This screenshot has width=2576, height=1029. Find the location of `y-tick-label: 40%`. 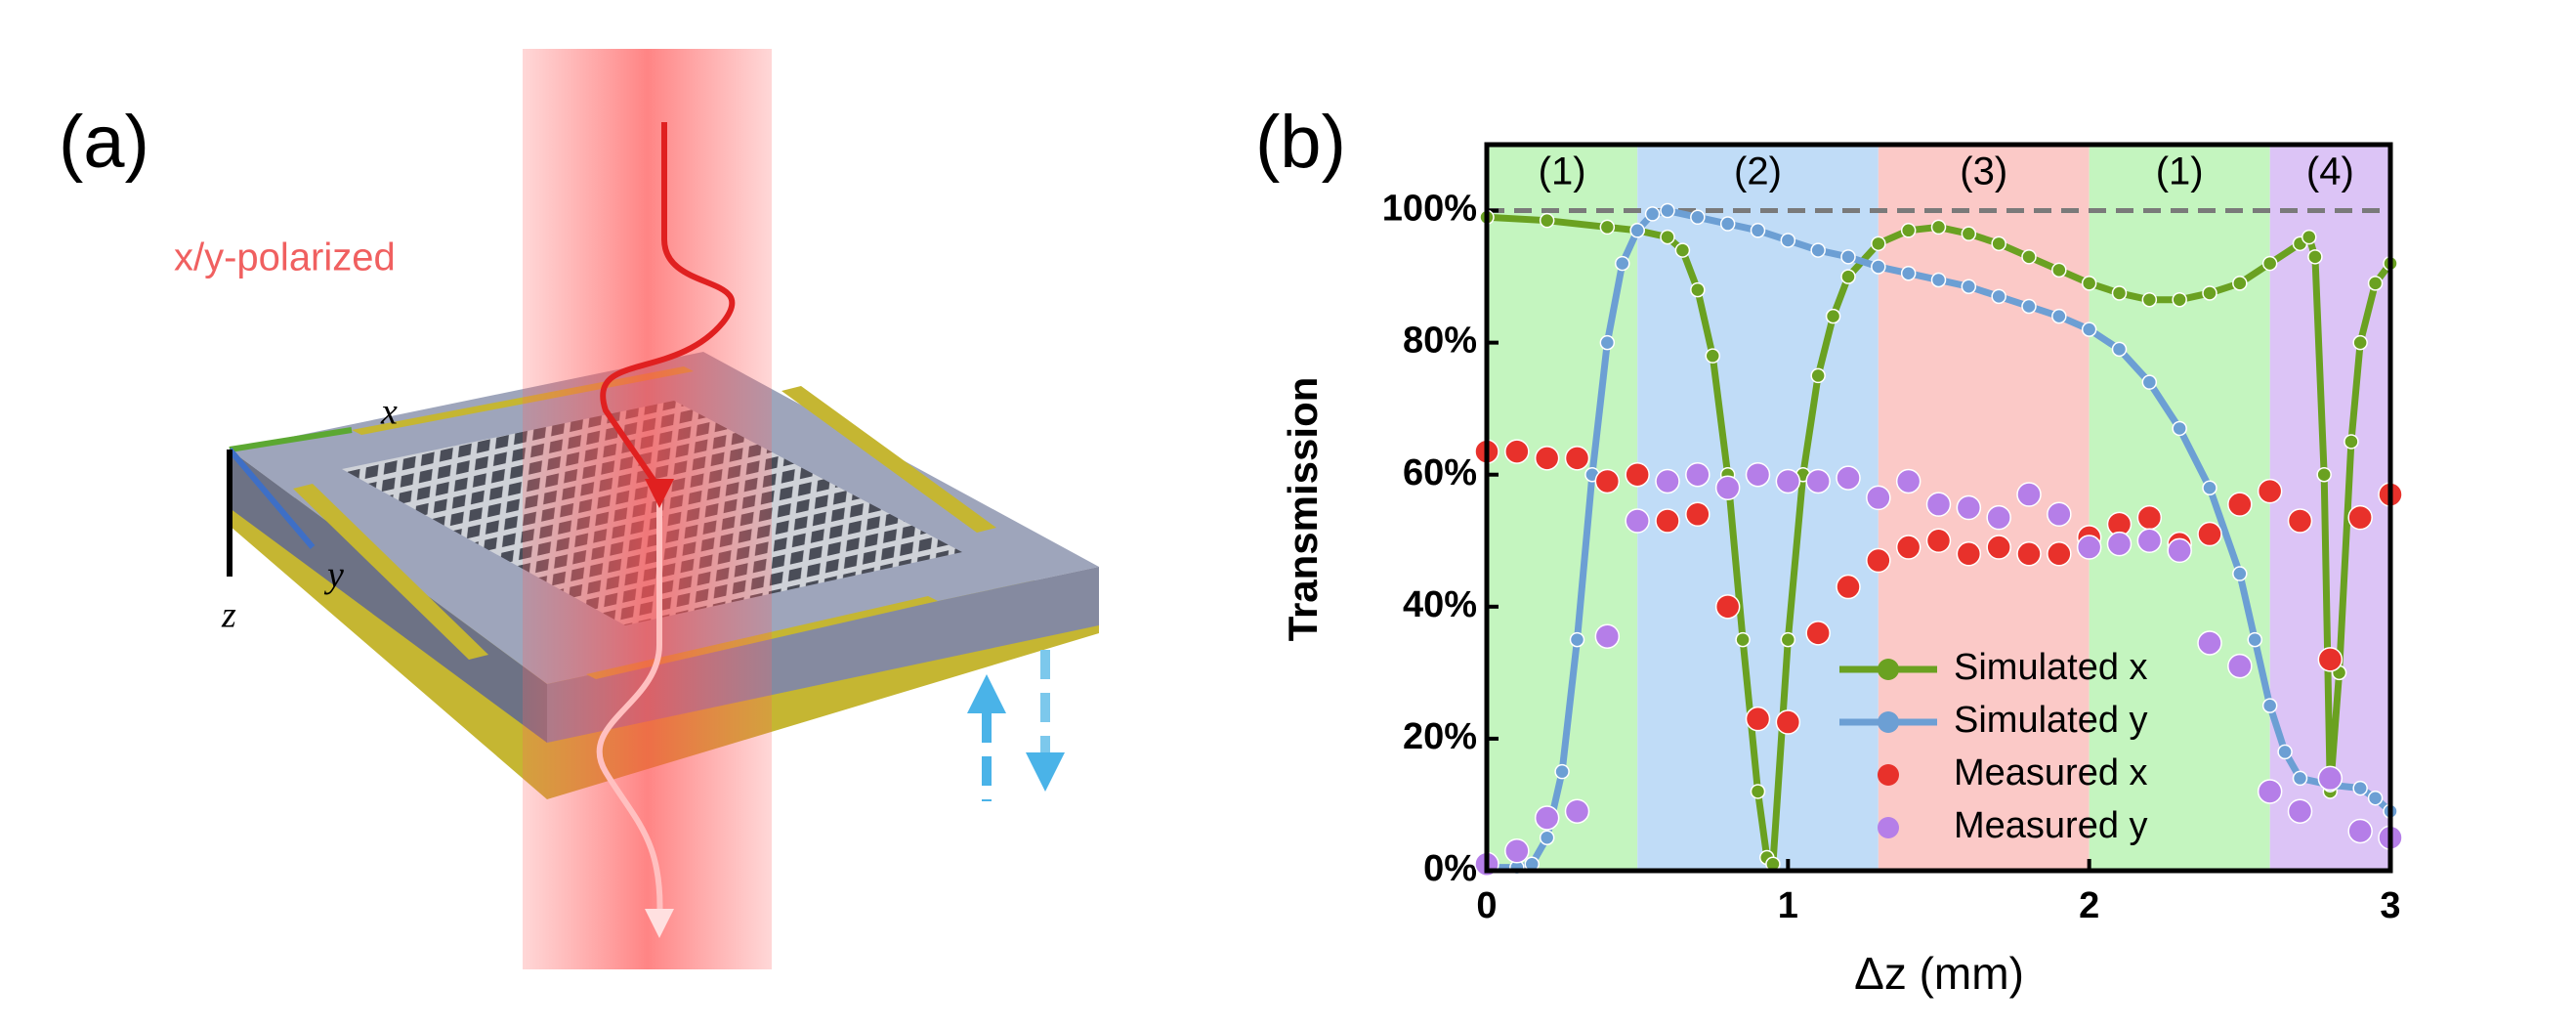

y-tick-label: 40% is located at coordinates (1440, 604).